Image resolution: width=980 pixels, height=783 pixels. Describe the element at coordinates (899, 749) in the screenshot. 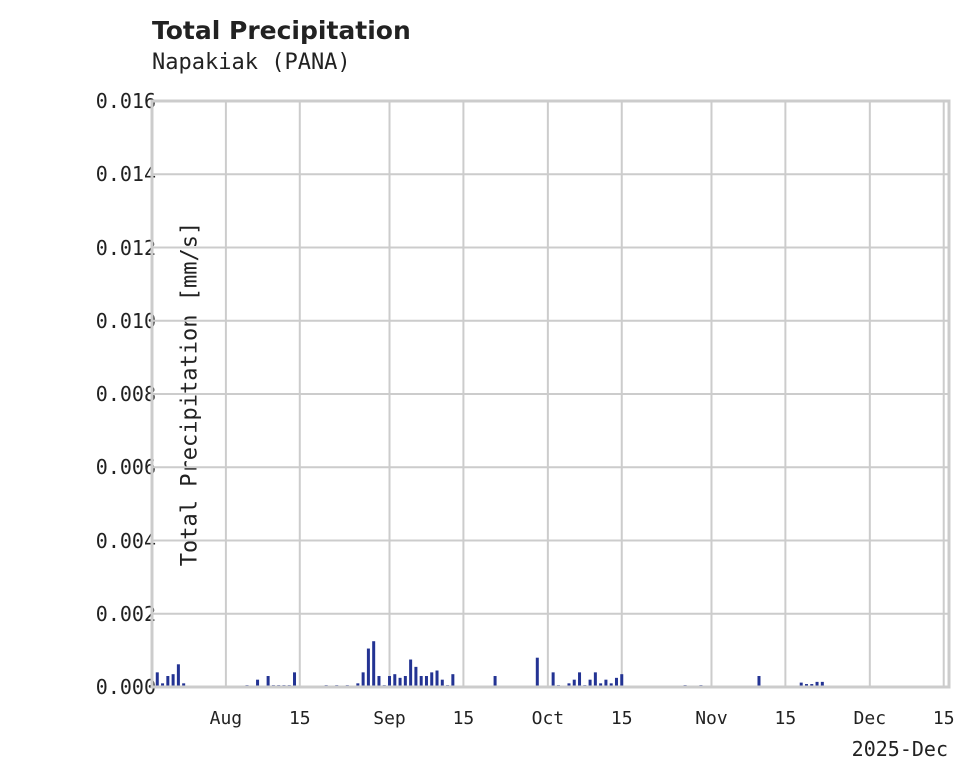

I see `x-axis-offset-label: 2025-Dec` at that location.